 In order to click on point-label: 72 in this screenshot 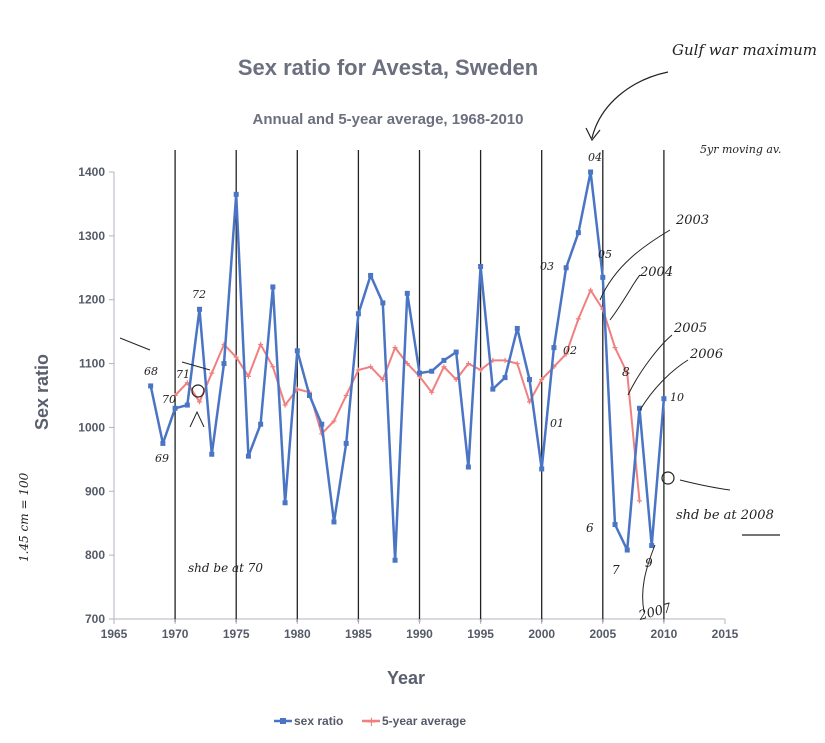, I will do `click(199, 294)`.